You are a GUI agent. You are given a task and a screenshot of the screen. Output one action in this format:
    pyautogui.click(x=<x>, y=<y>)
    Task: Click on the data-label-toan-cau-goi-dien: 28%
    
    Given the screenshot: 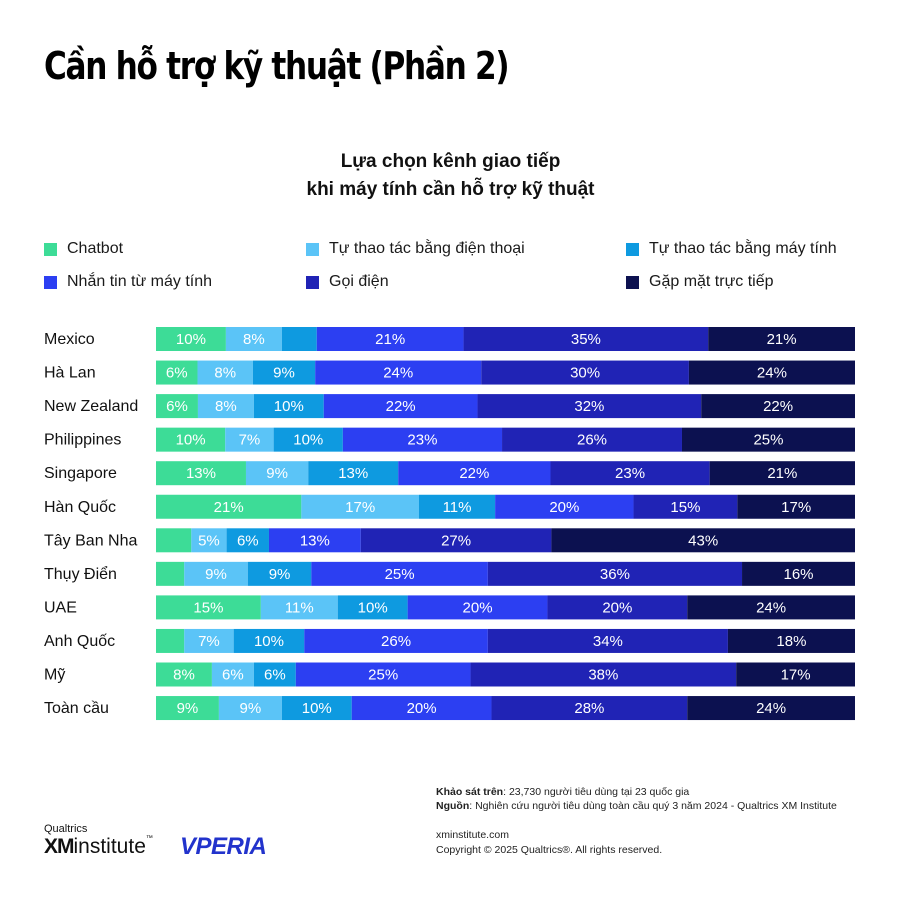 What is the action you would take?
    pyautogui.click(x=589, y=708)
    